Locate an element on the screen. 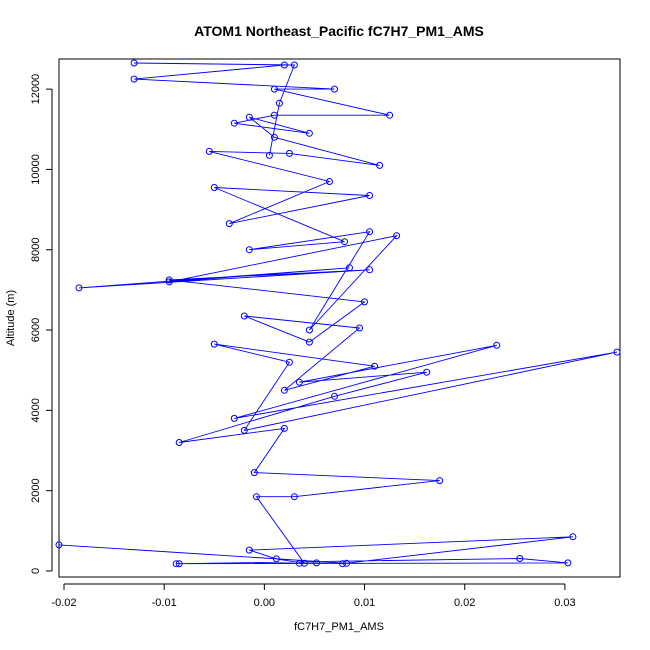  chart-title: ATOM1 Northeast_Pacific fC7H7_PM1_AMS is located at coordinates (339, 31).